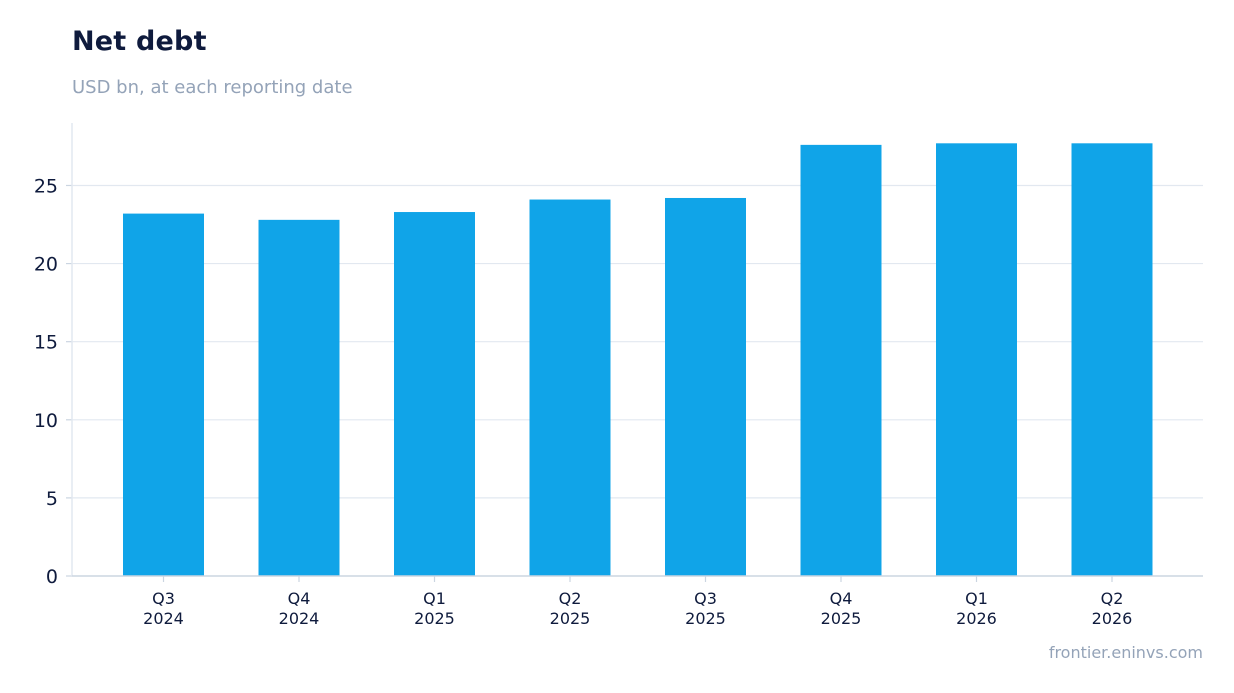 Image resolution: width=1234 pixels, height=693 pixels. What do you see at coordinates (46, 343) in the screenshot?
I see `y-tick-label: 15` at bounding box center [46, 343].